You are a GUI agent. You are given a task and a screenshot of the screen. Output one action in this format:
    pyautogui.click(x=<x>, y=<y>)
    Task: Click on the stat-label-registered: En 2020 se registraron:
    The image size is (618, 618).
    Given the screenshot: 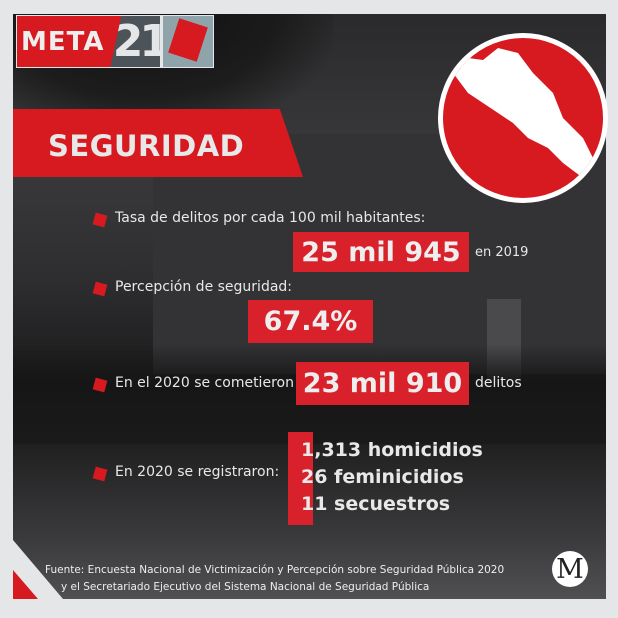 What is the action you would take?
    pyautogui.click(x=197, y=472)
    